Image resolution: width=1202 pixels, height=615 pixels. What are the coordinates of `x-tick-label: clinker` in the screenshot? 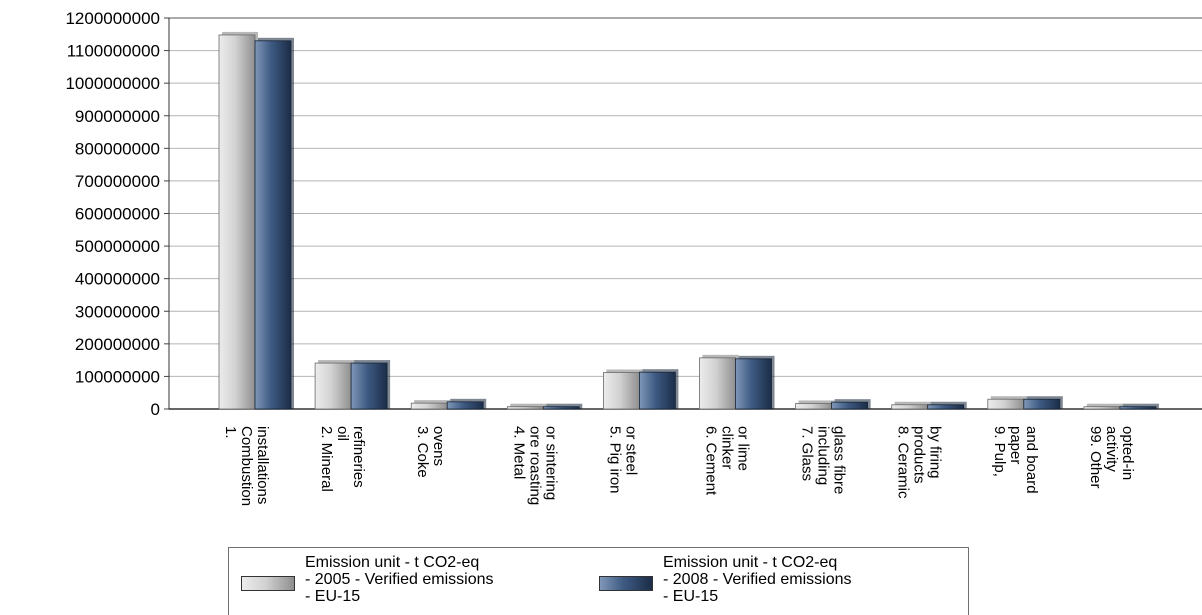 It's located at (727, 447).